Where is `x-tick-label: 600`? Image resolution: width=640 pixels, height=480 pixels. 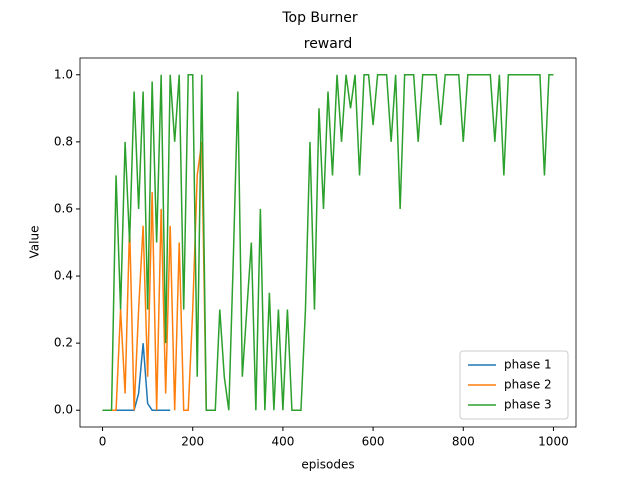
x-tick-label: 600 is located at coordinates (373, 442).